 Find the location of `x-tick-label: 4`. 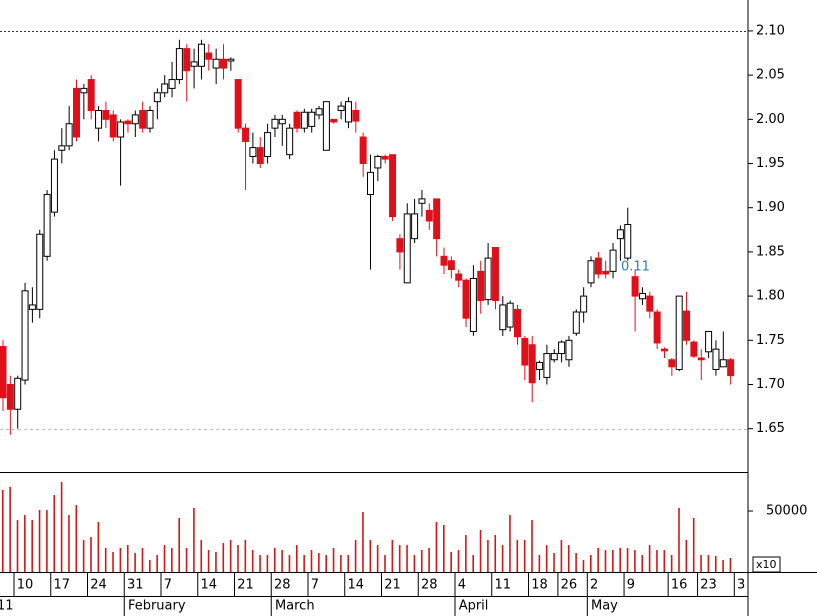

x-tick-label: 4 is located at coordinates (462, 585).